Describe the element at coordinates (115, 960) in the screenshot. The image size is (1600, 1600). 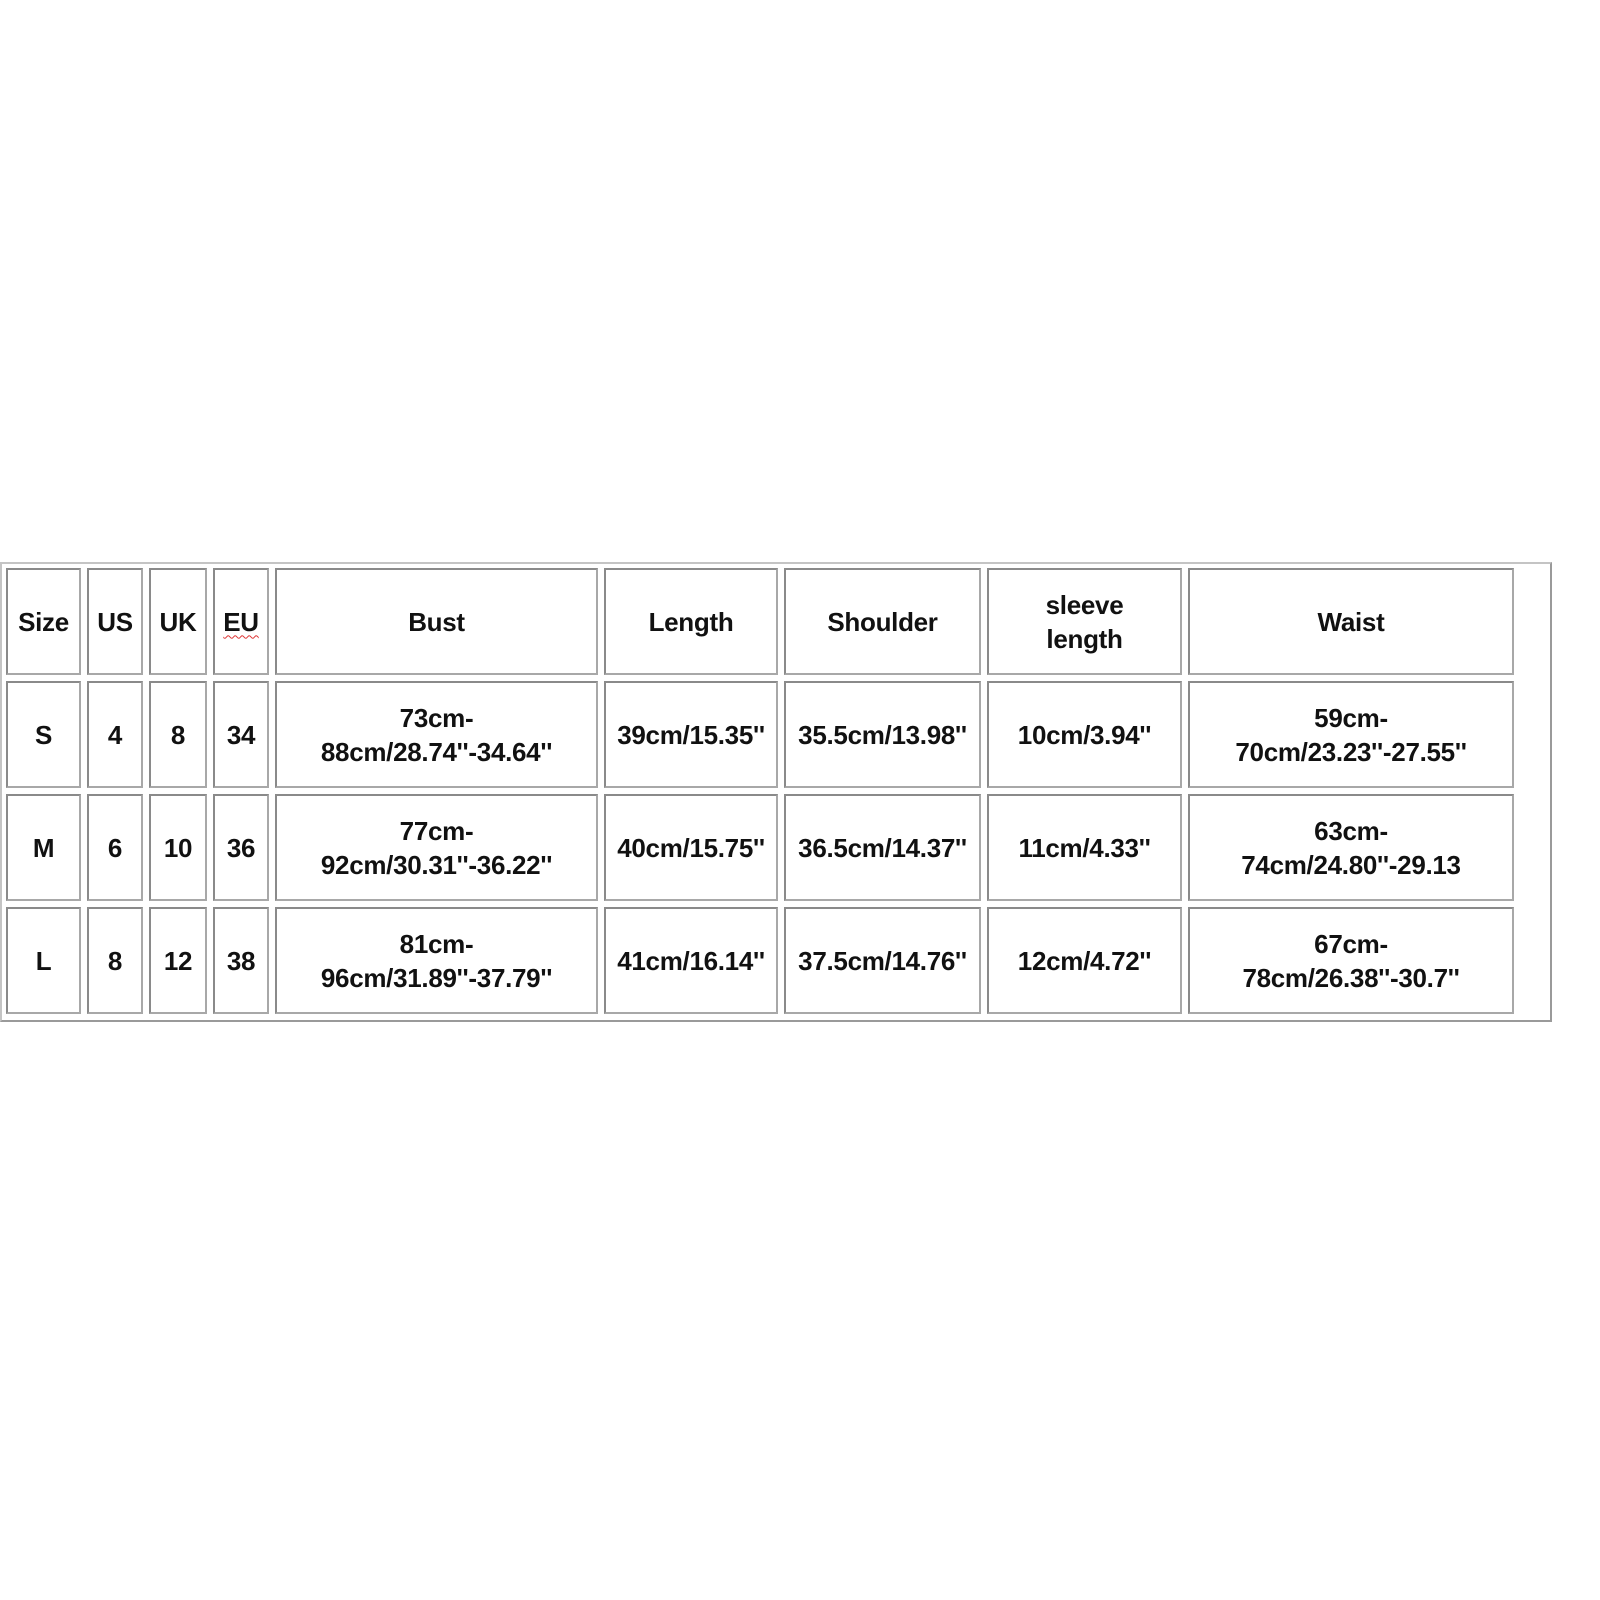
I see `cell-us: 8` at that location.